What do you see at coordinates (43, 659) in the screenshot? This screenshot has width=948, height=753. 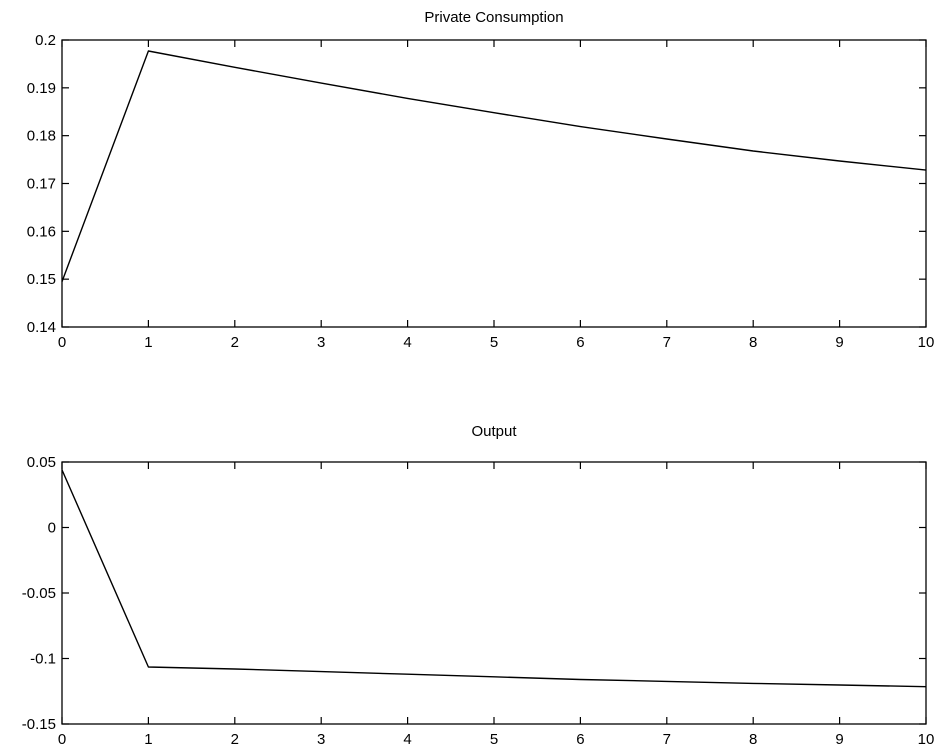 I see `y-tick-label: -0.1` at bounding box center [43, 659].